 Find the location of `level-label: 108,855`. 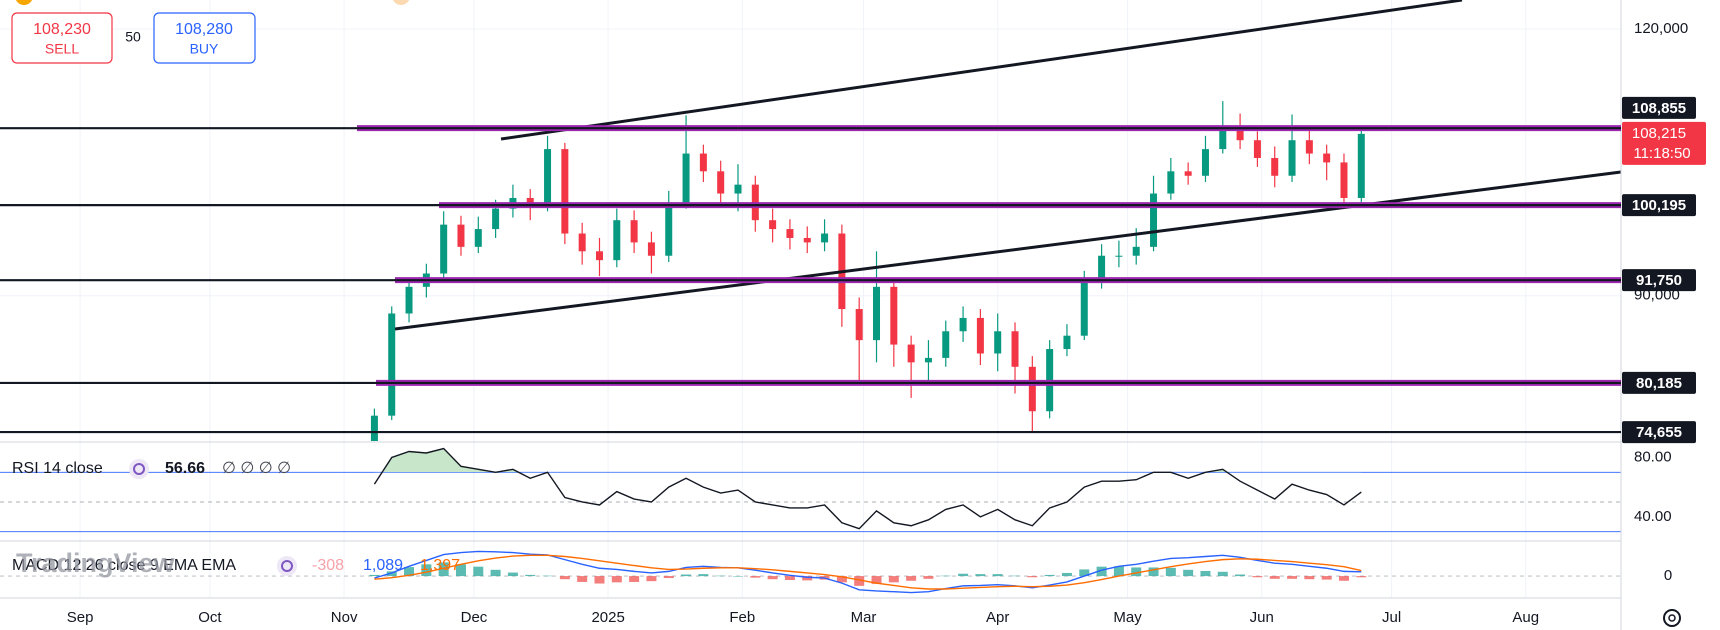

level-label: 108,855 is located at coordinates (1659, 108).